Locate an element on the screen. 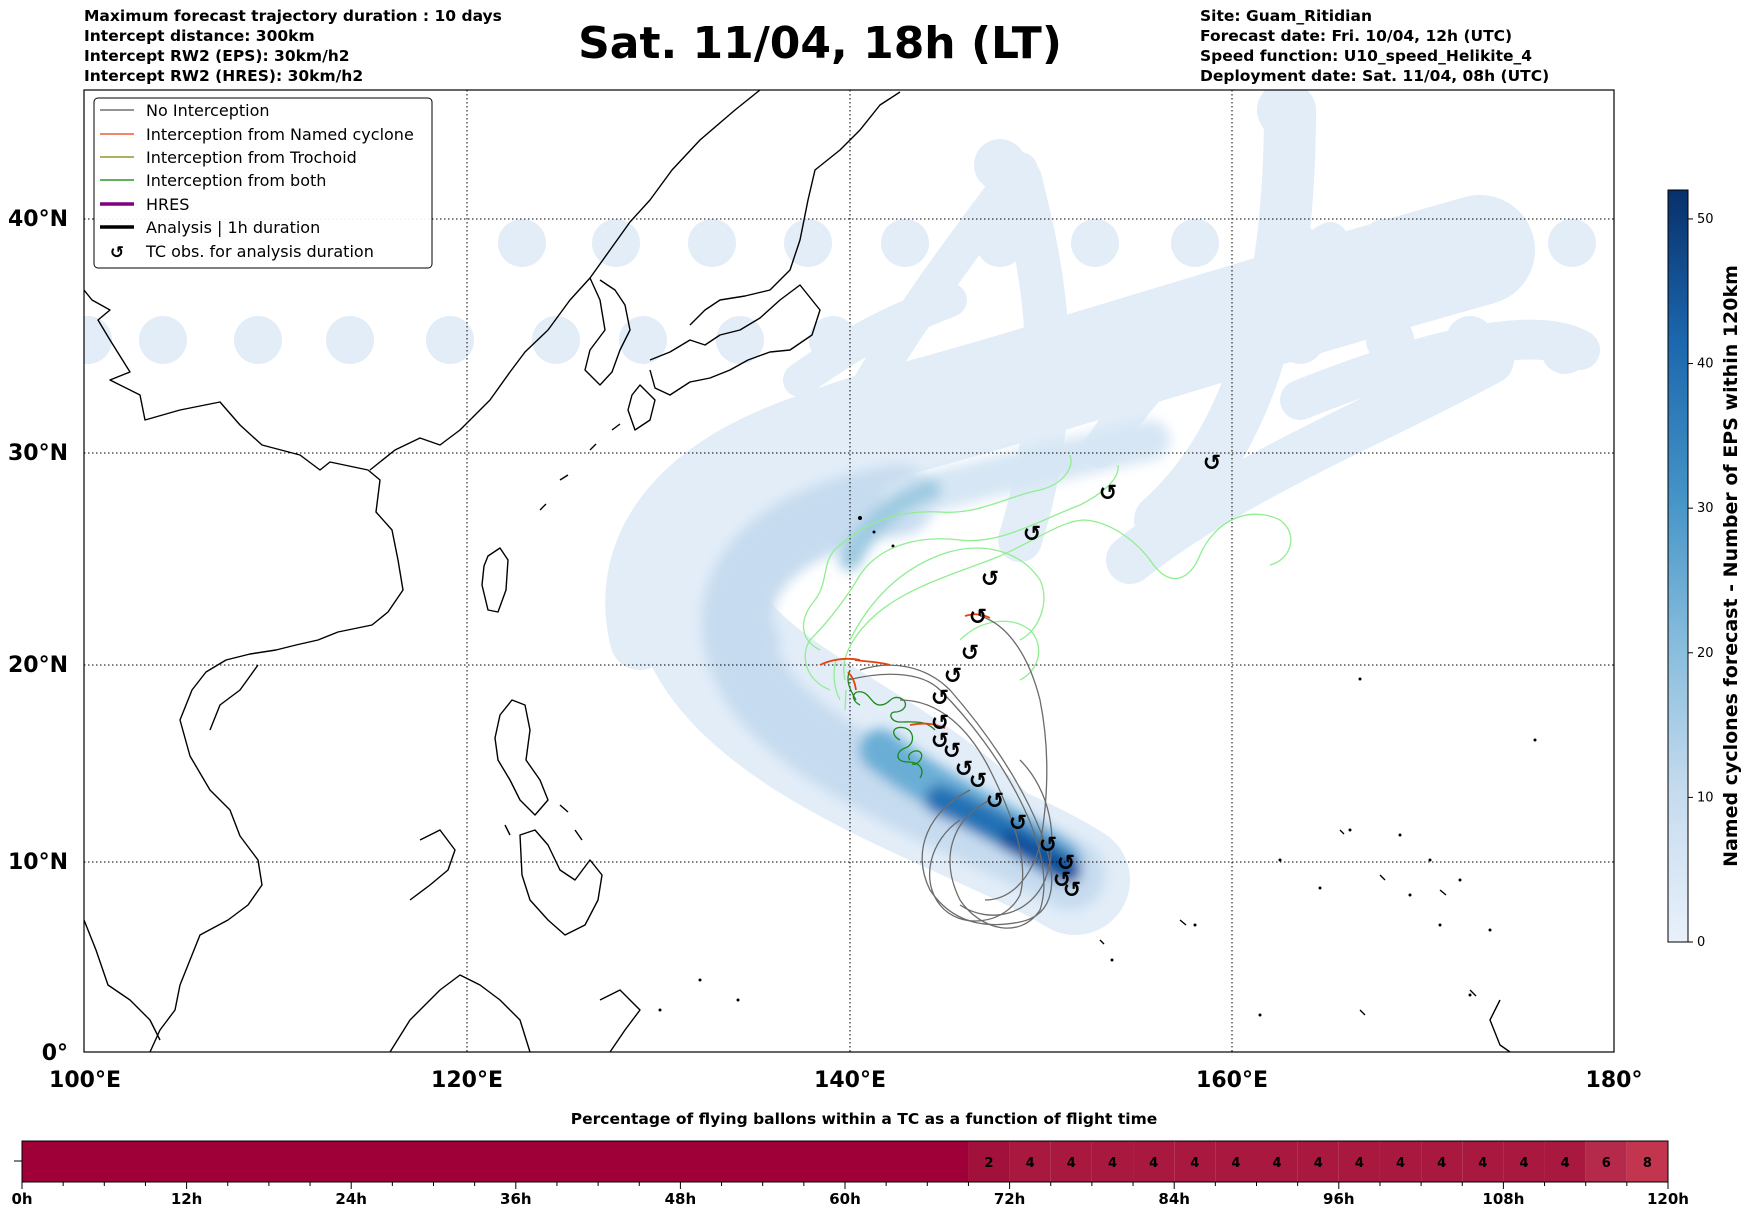 The height and width of the screenshot is (1213, 1748). colorbar-tick-label: 0 is located at coordinates (1701, 942).